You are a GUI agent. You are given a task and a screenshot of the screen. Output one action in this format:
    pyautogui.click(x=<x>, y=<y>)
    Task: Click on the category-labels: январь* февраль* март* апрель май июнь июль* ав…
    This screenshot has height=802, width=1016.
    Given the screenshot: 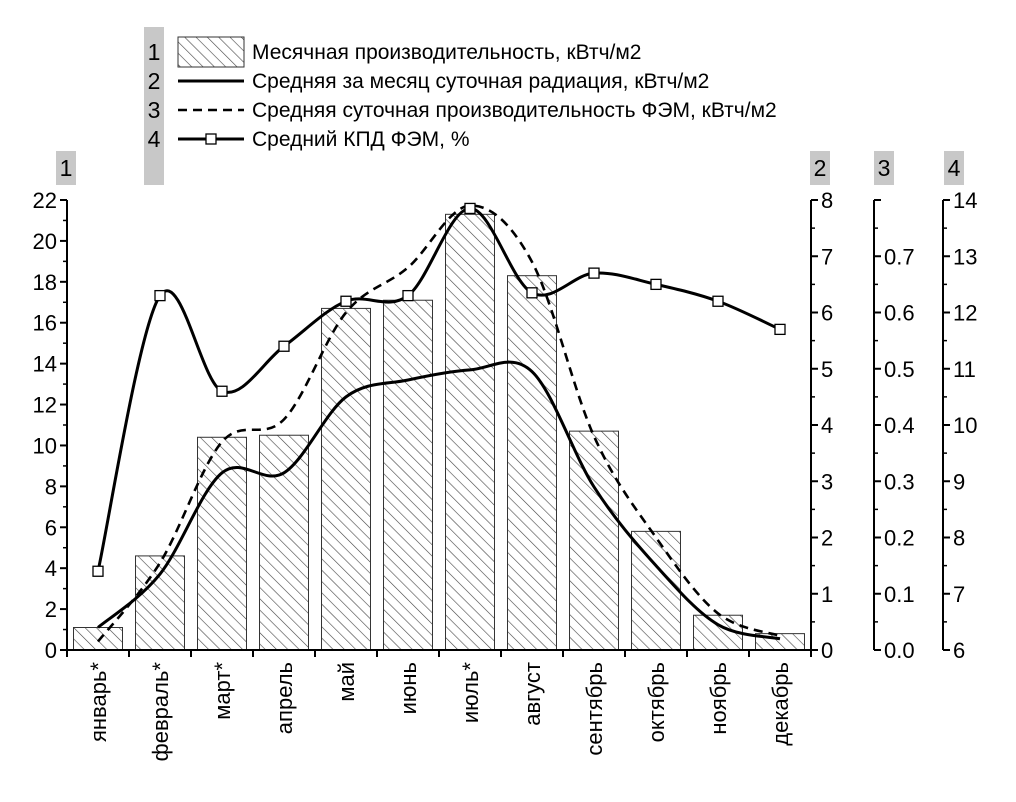 What is the action you would take?
    pyautogui.click(x=439, y=712)
    